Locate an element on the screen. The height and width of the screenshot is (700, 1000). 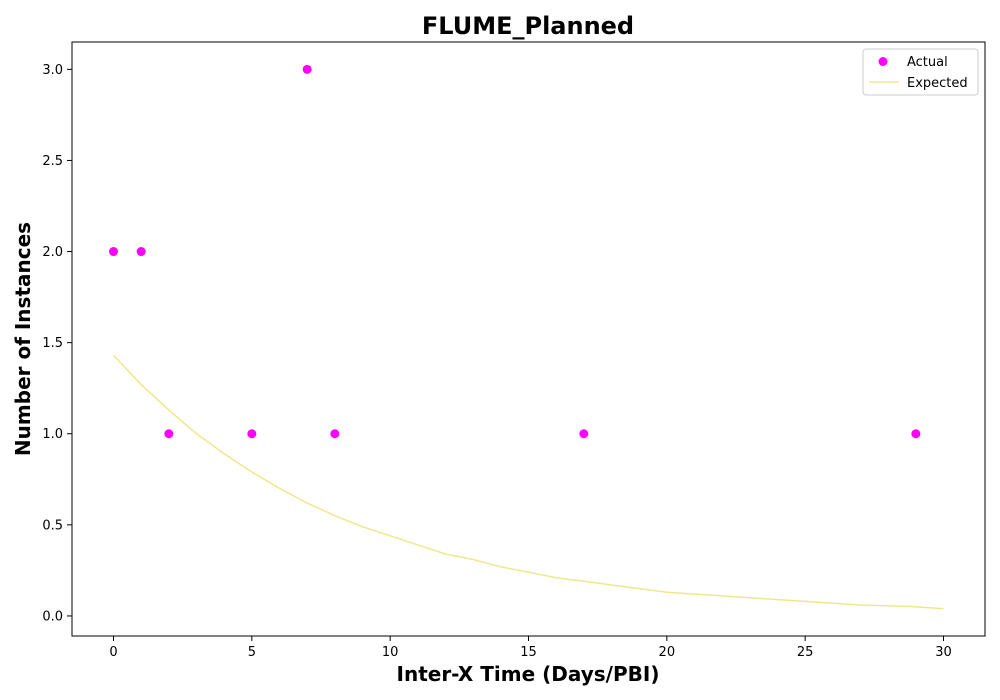
y-tick-label: 2.0 is located at coordinates (52, 252).